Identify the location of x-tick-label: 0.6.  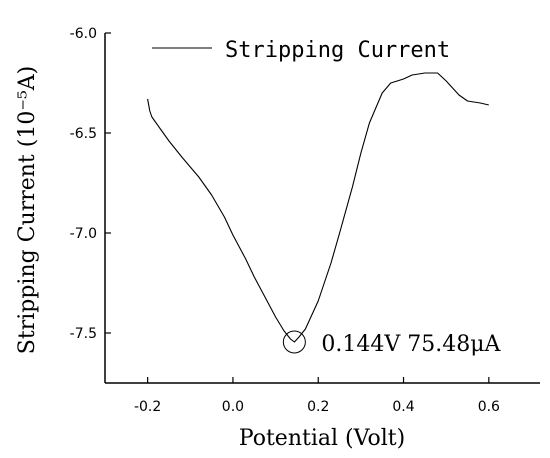
(489, 407).